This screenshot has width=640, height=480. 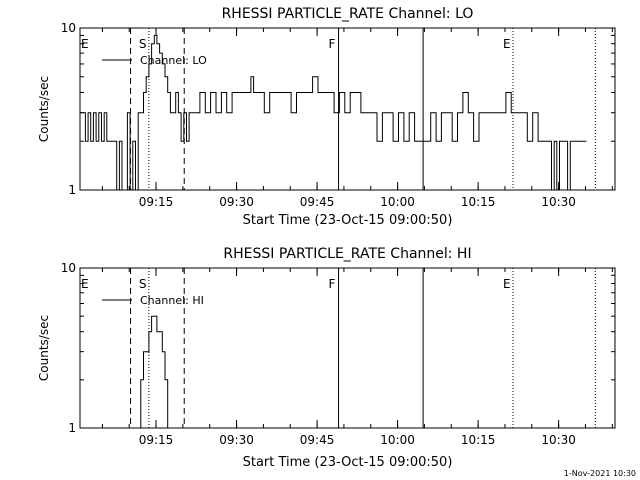 What do you see at coordinates (599, 473) in the screenshot?
I see `footer-date-stamp: 1-Nov-2021 10:30` at bounding box center [599, 473].